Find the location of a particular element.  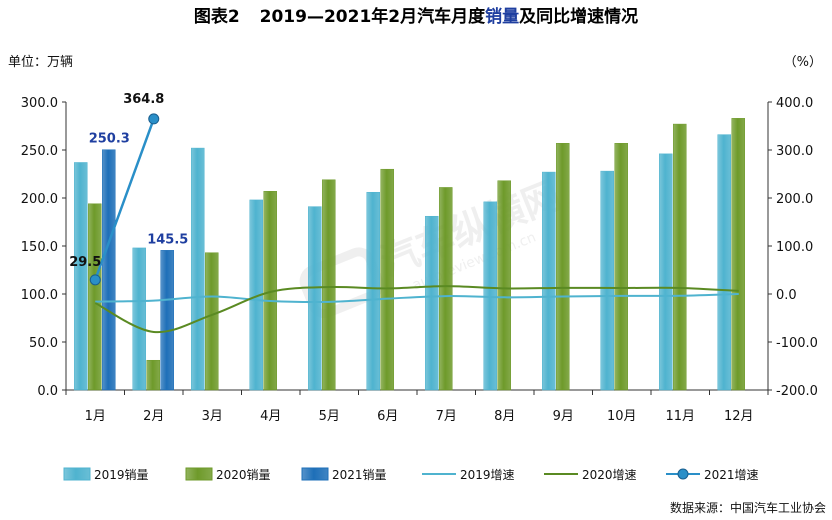

left-axis-unit: 单位：万辆 is located at coordinates (40, 62).